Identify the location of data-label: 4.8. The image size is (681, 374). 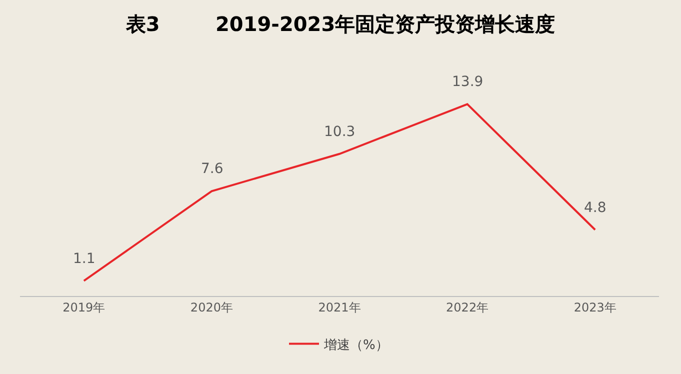
(595, 208).